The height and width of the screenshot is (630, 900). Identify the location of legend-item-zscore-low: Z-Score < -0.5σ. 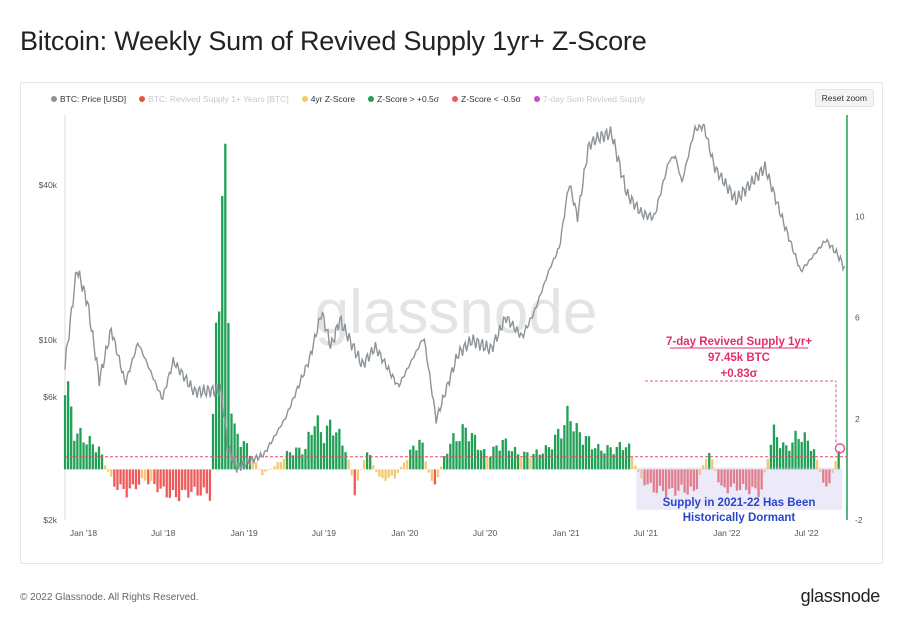
(486, 99).